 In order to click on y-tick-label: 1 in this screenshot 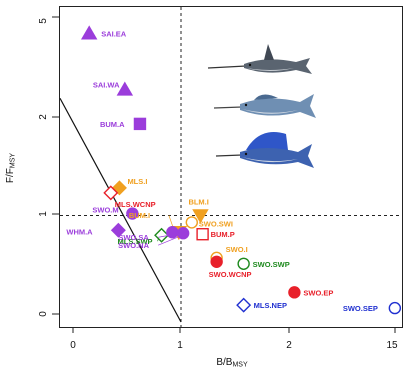, I will do `click(43, 214)`.